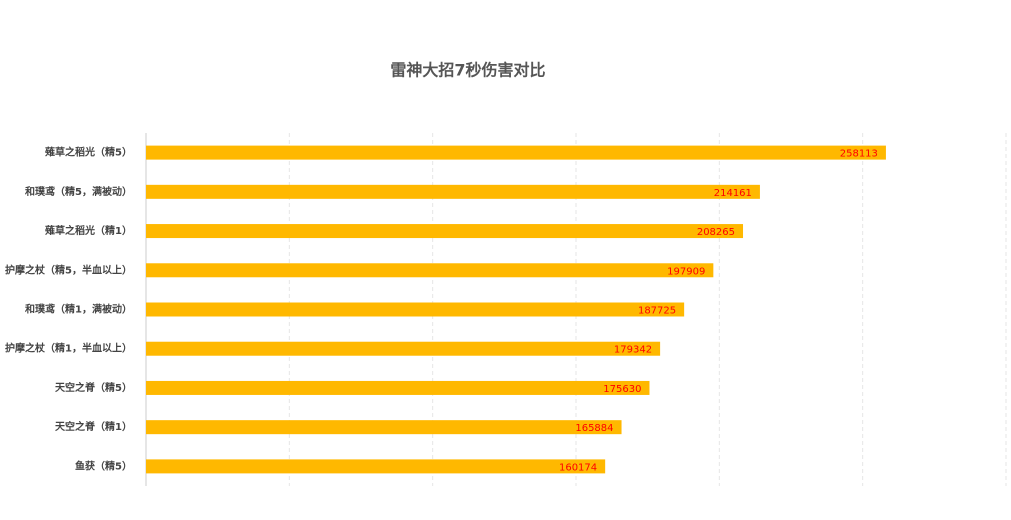 This screenshot has height=520, width=1011. I want to click on y-tick-label: 护摩之杖（精1，半血以上）, so click(68, 348).